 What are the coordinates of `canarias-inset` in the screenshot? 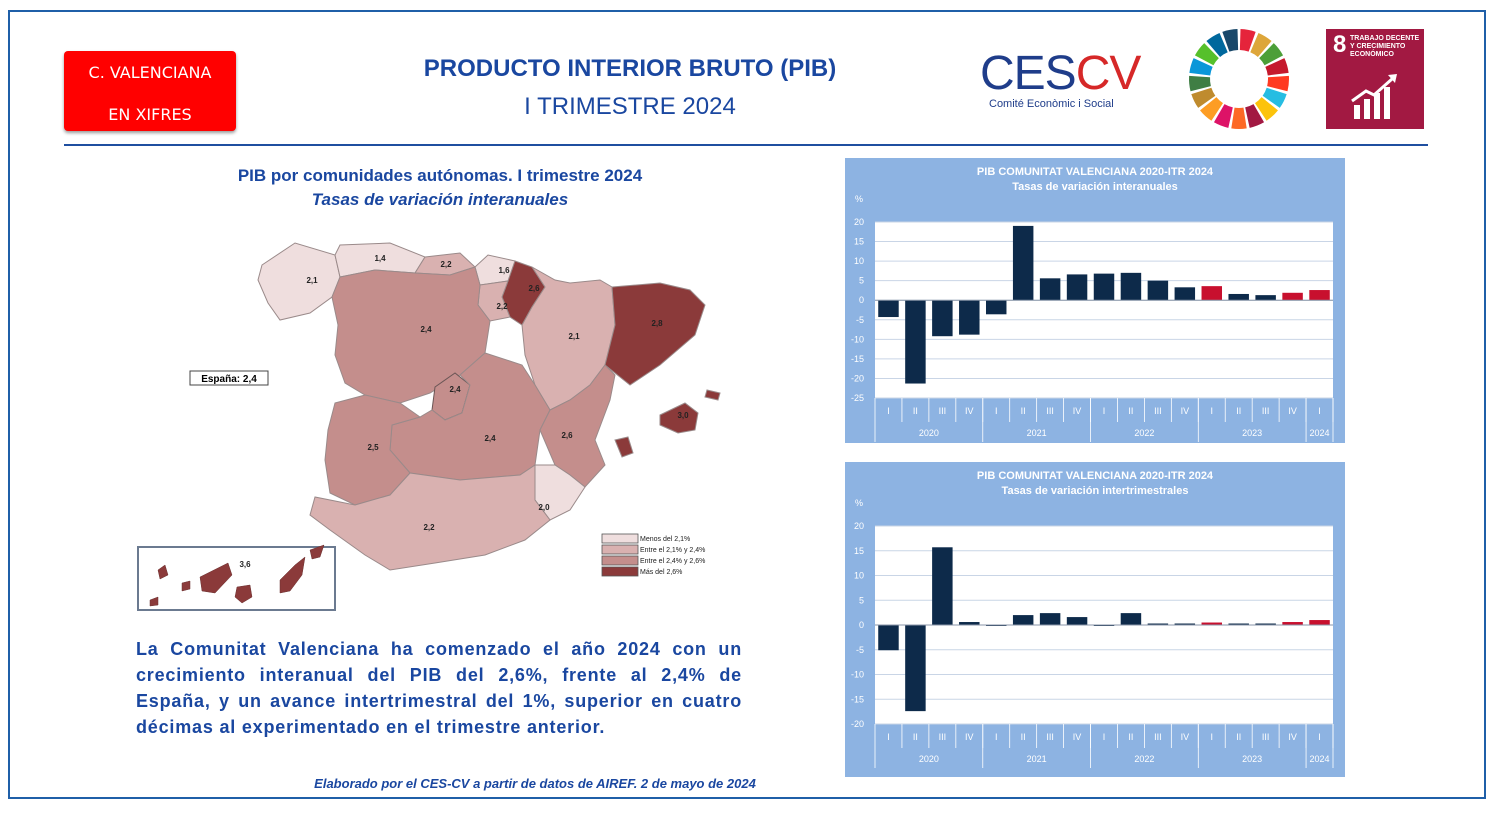 It's located at (236, 578).